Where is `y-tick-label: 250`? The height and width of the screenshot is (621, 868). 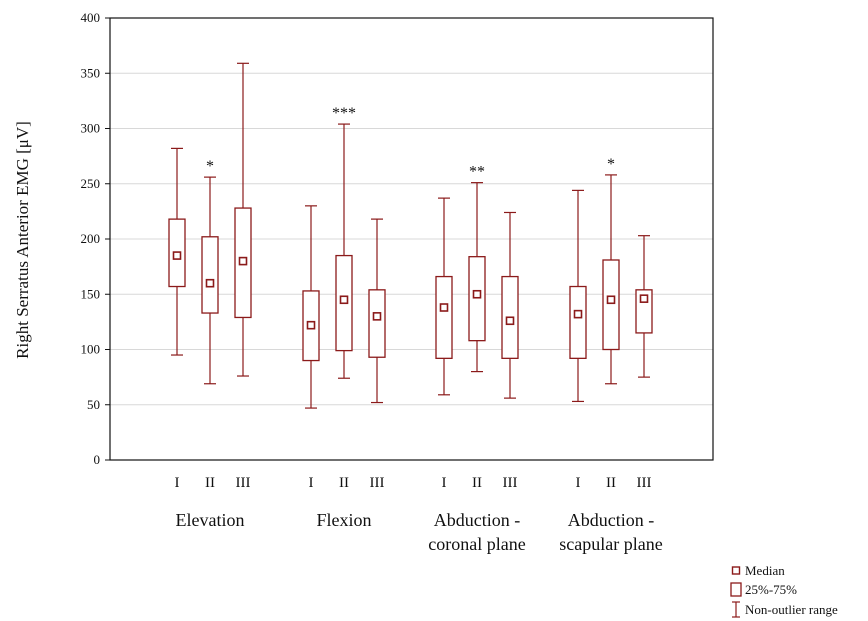
y-tick-label: 250 is located at coordinates (91, 183).